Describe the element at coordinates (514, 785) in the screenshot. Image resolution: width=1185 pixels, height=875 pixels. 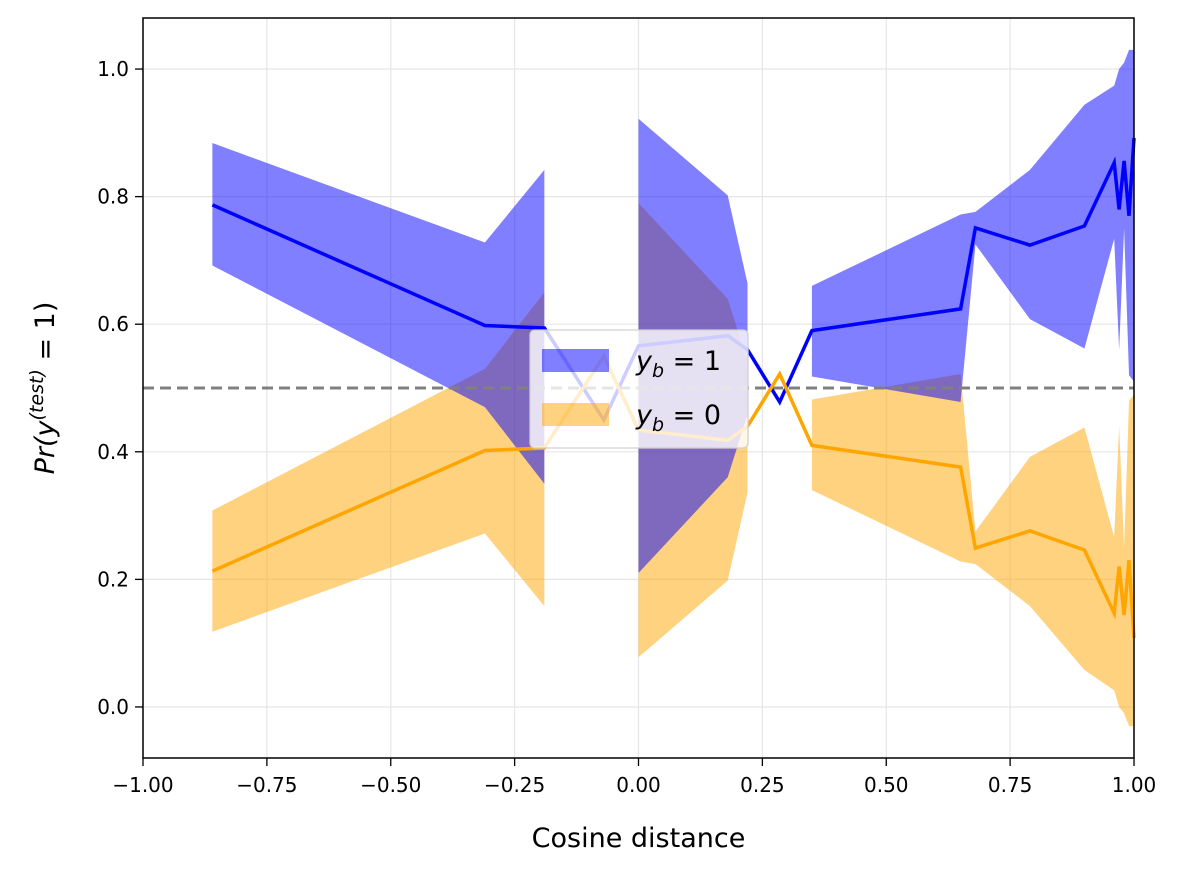
I see `x-tick-label: −0.25` at that location.